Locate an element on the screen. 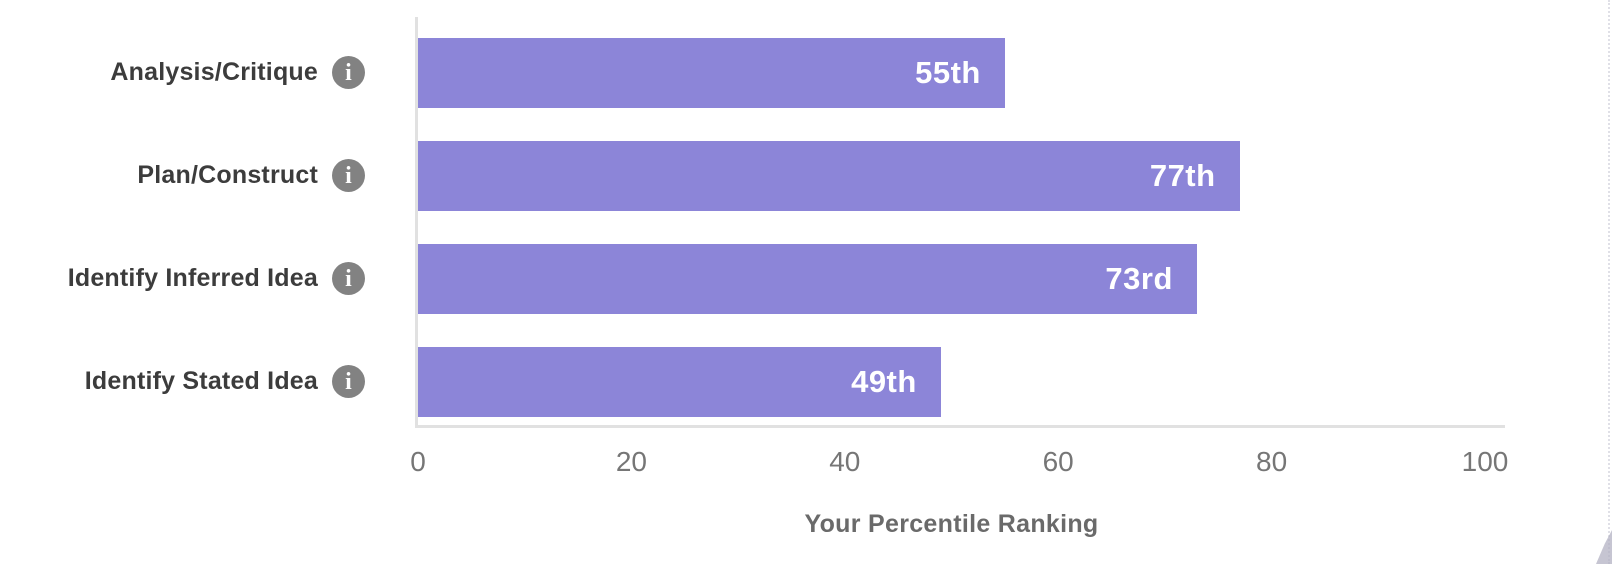 The height and width of the screenshot is (564, 1612). category-label-group: Plan/Construct i is located at coordinates (209, 175).